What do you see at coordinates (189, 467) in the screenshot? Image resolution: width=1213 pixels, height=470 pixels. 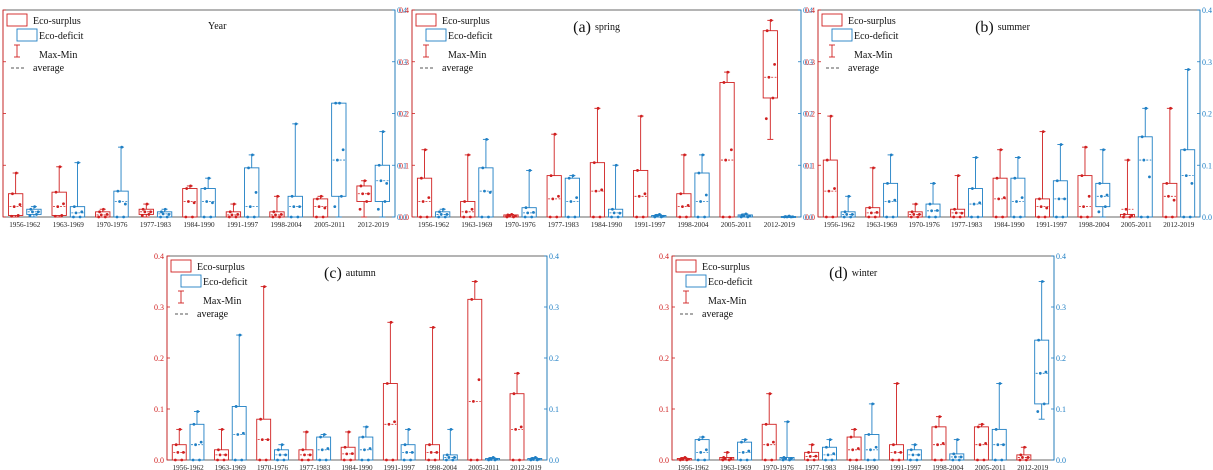 I see `category-label: 1956-1962` at bounding box center [189, 467].